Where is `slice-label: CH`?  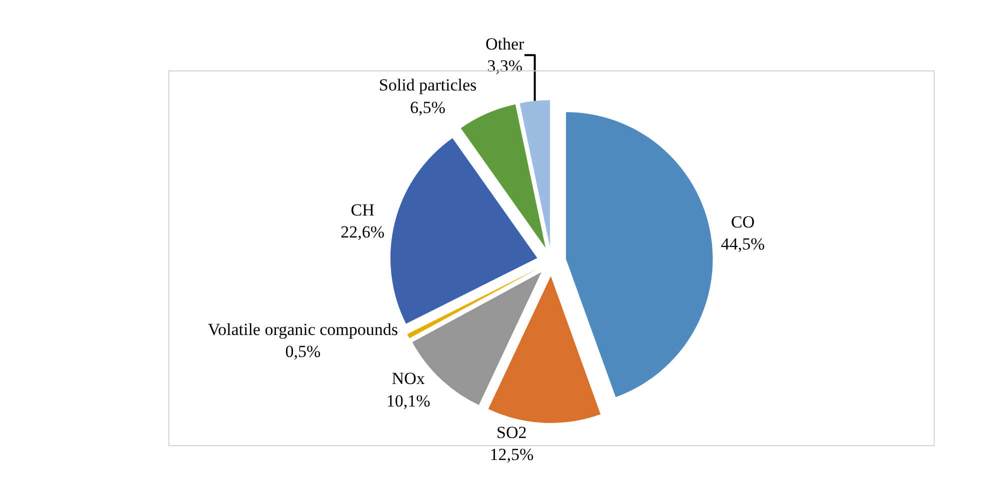
slice-label: CH is located at coordinates (362, 210).